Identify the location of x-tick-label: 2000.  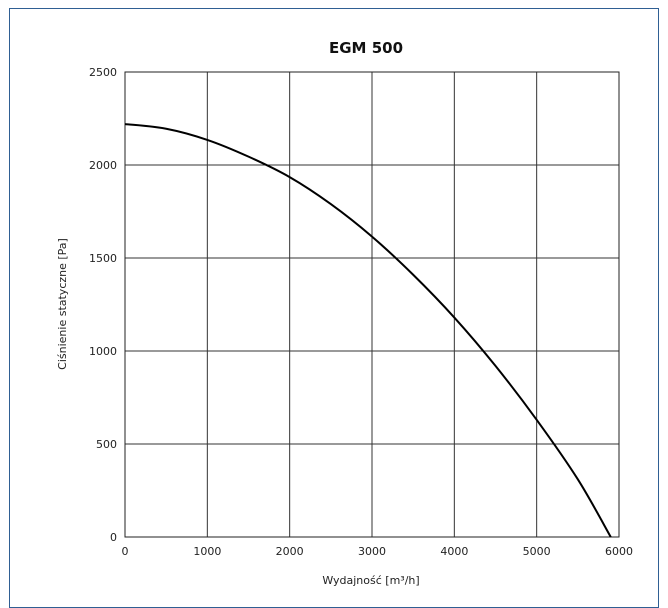
(290, 551).